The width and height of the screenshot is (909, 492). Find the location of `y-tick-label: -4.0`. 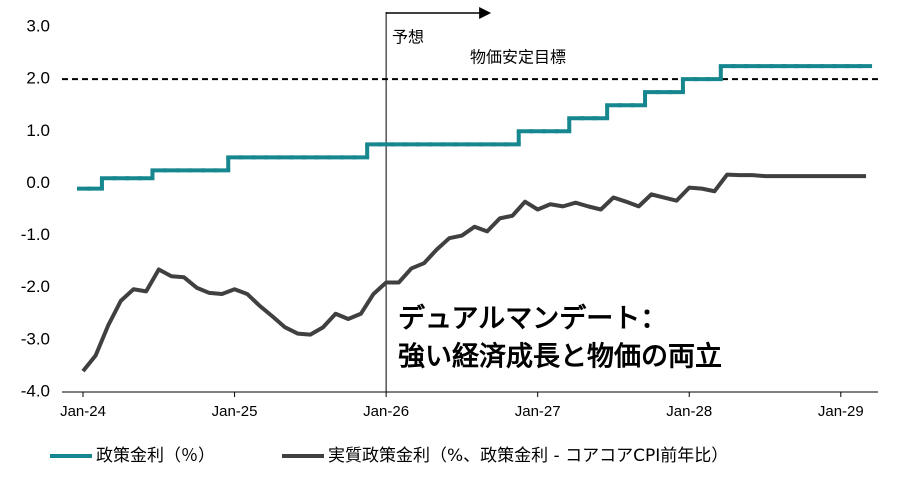

y-tick-label: -4.0 is located at coordinates (35, 390).